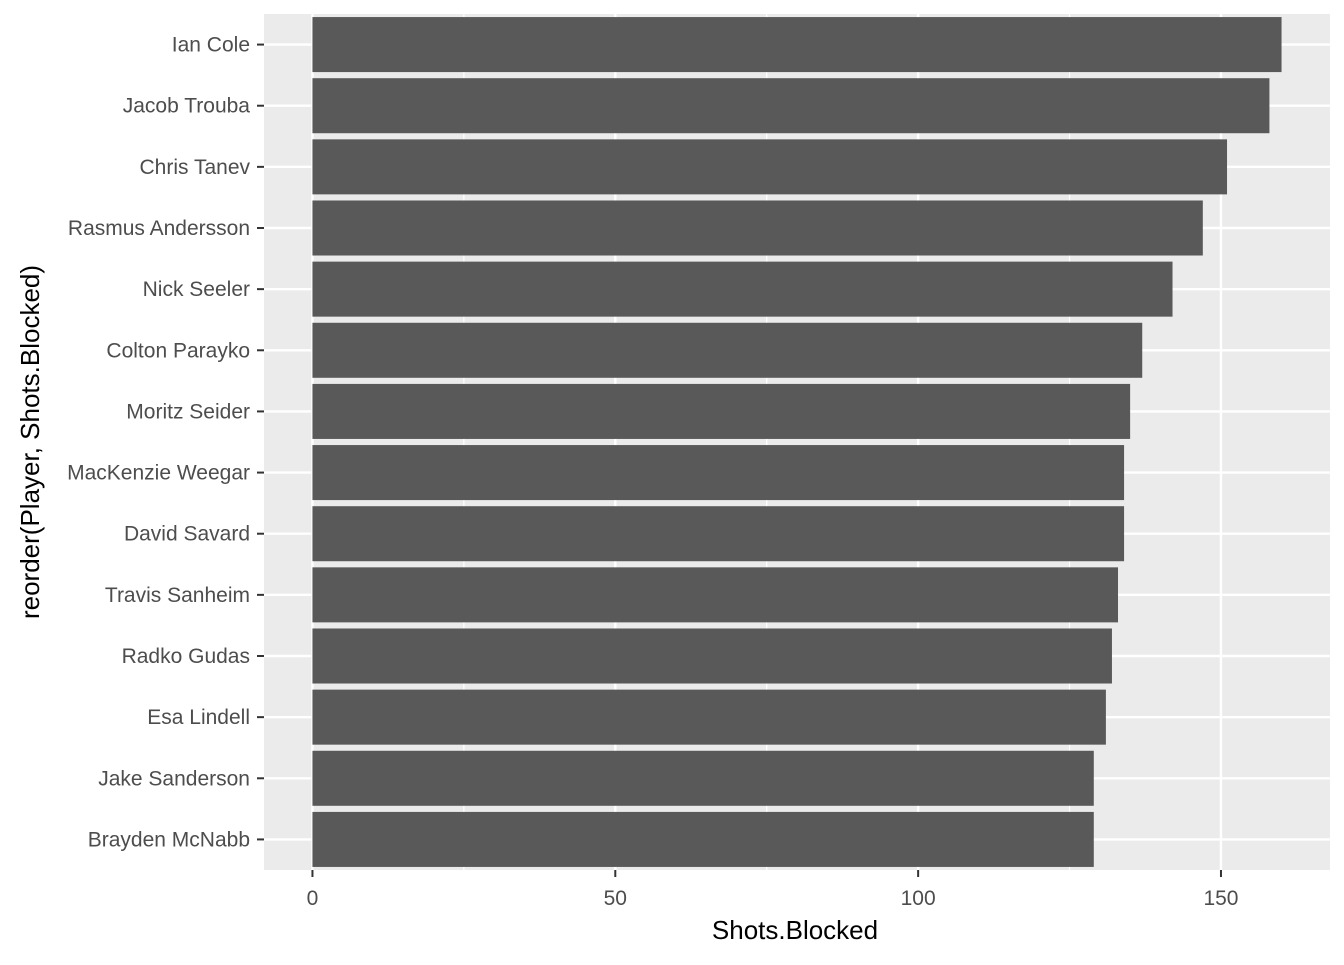 This screenshot has width=1344, height=965. Describe the element at coordinates (198, 717) in the screenshot. I see `y-tick-label: Esa Lindell` at that location.